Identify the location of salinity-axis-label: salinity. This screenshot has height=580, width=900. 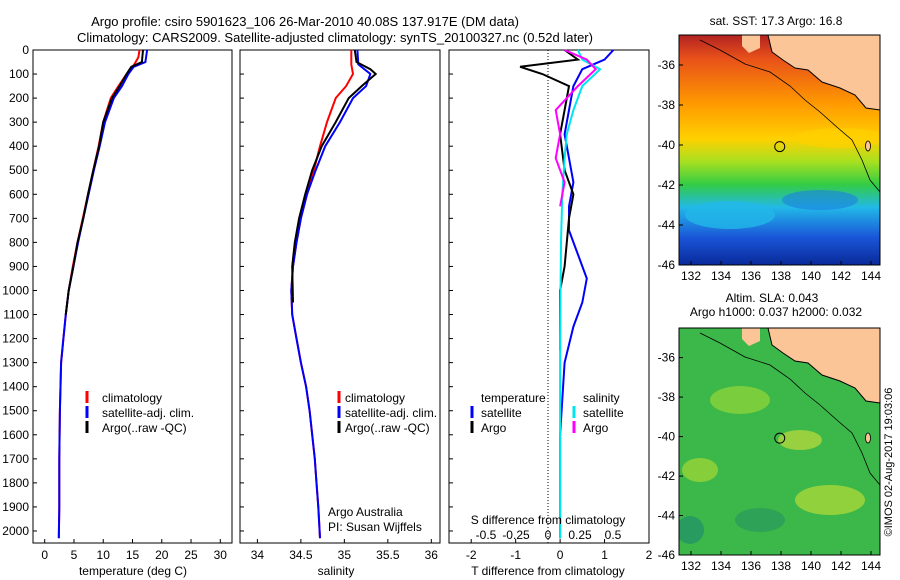
(336, 571).